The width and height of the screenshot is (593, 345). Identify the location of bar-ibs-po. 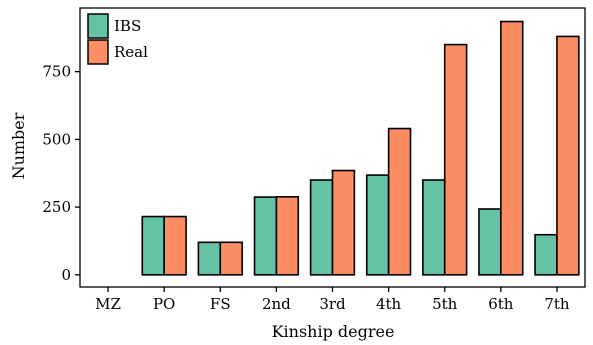
(153, 245).